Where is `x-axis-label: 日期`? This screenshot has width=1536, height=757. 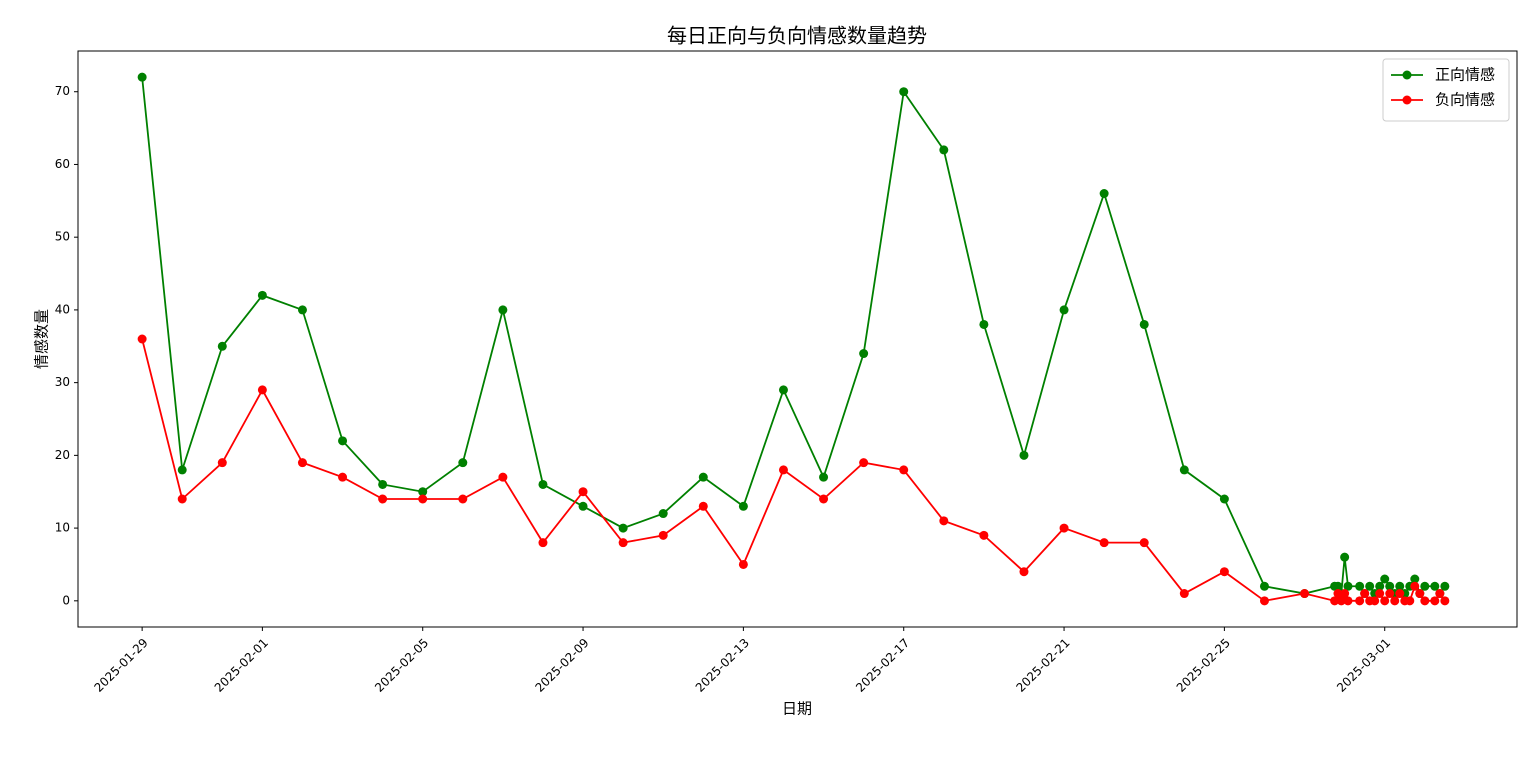 x-axis-label: 日期 is located at coordinates (797, 709).